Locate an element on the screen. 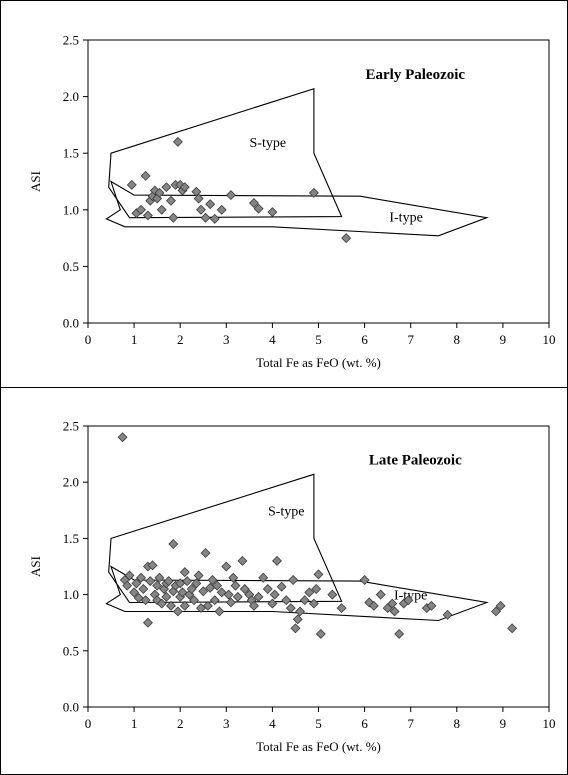 Image resolution: width=568 pixels, height=775 pixels. x-tick-label: 4 is located at coordinates (272, 723).